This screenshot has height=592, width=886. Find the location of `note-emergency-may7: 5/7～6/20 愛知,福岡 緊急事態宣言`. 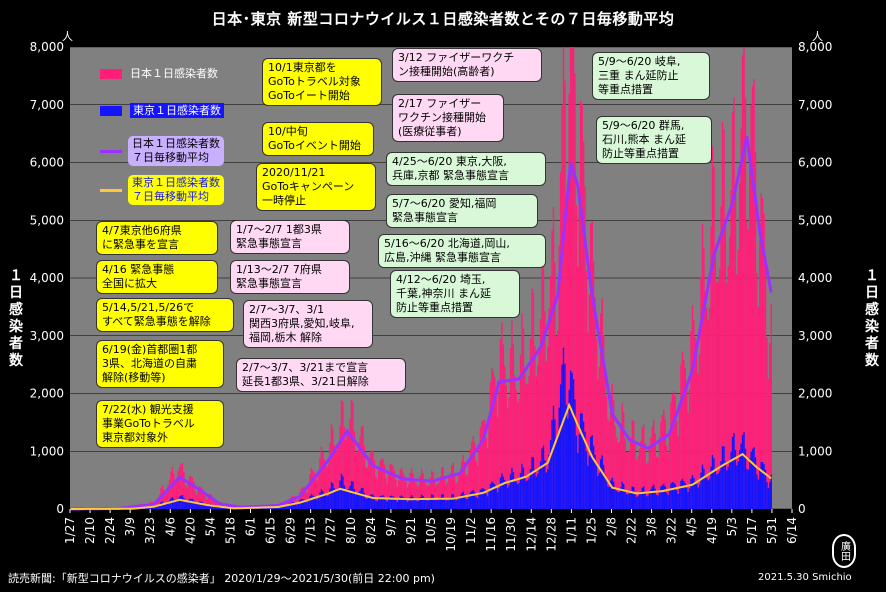

note-emergency-may7: 5/7～6/20 愛知,福岡 緊急事態宣言 is located at coordinates (462, 211).